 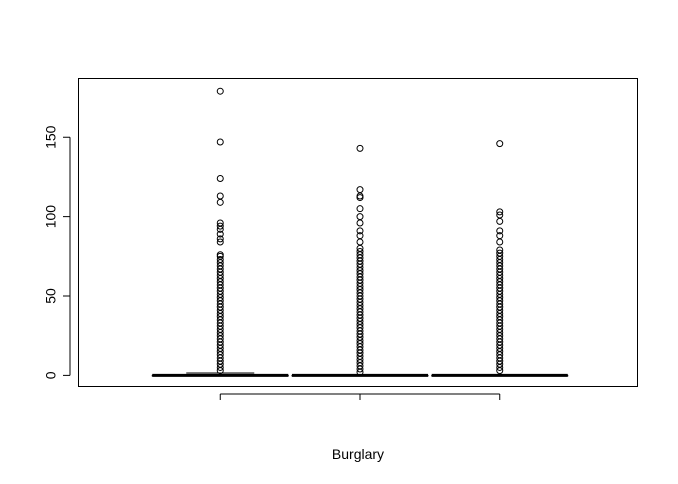 What do you see at coordinates (51, 137) in the screenshot?
I see `y-tick-label: 150` at bounding box center [51, 137].